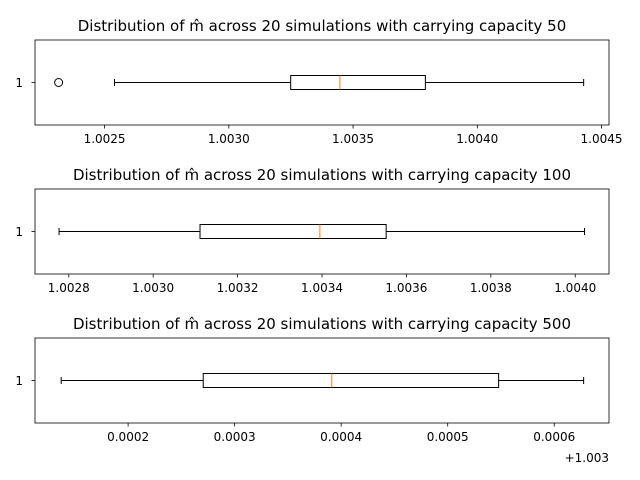  Describe the element at coordinates (59, 82) in the screenshot. I see `outlier-point` at that location.